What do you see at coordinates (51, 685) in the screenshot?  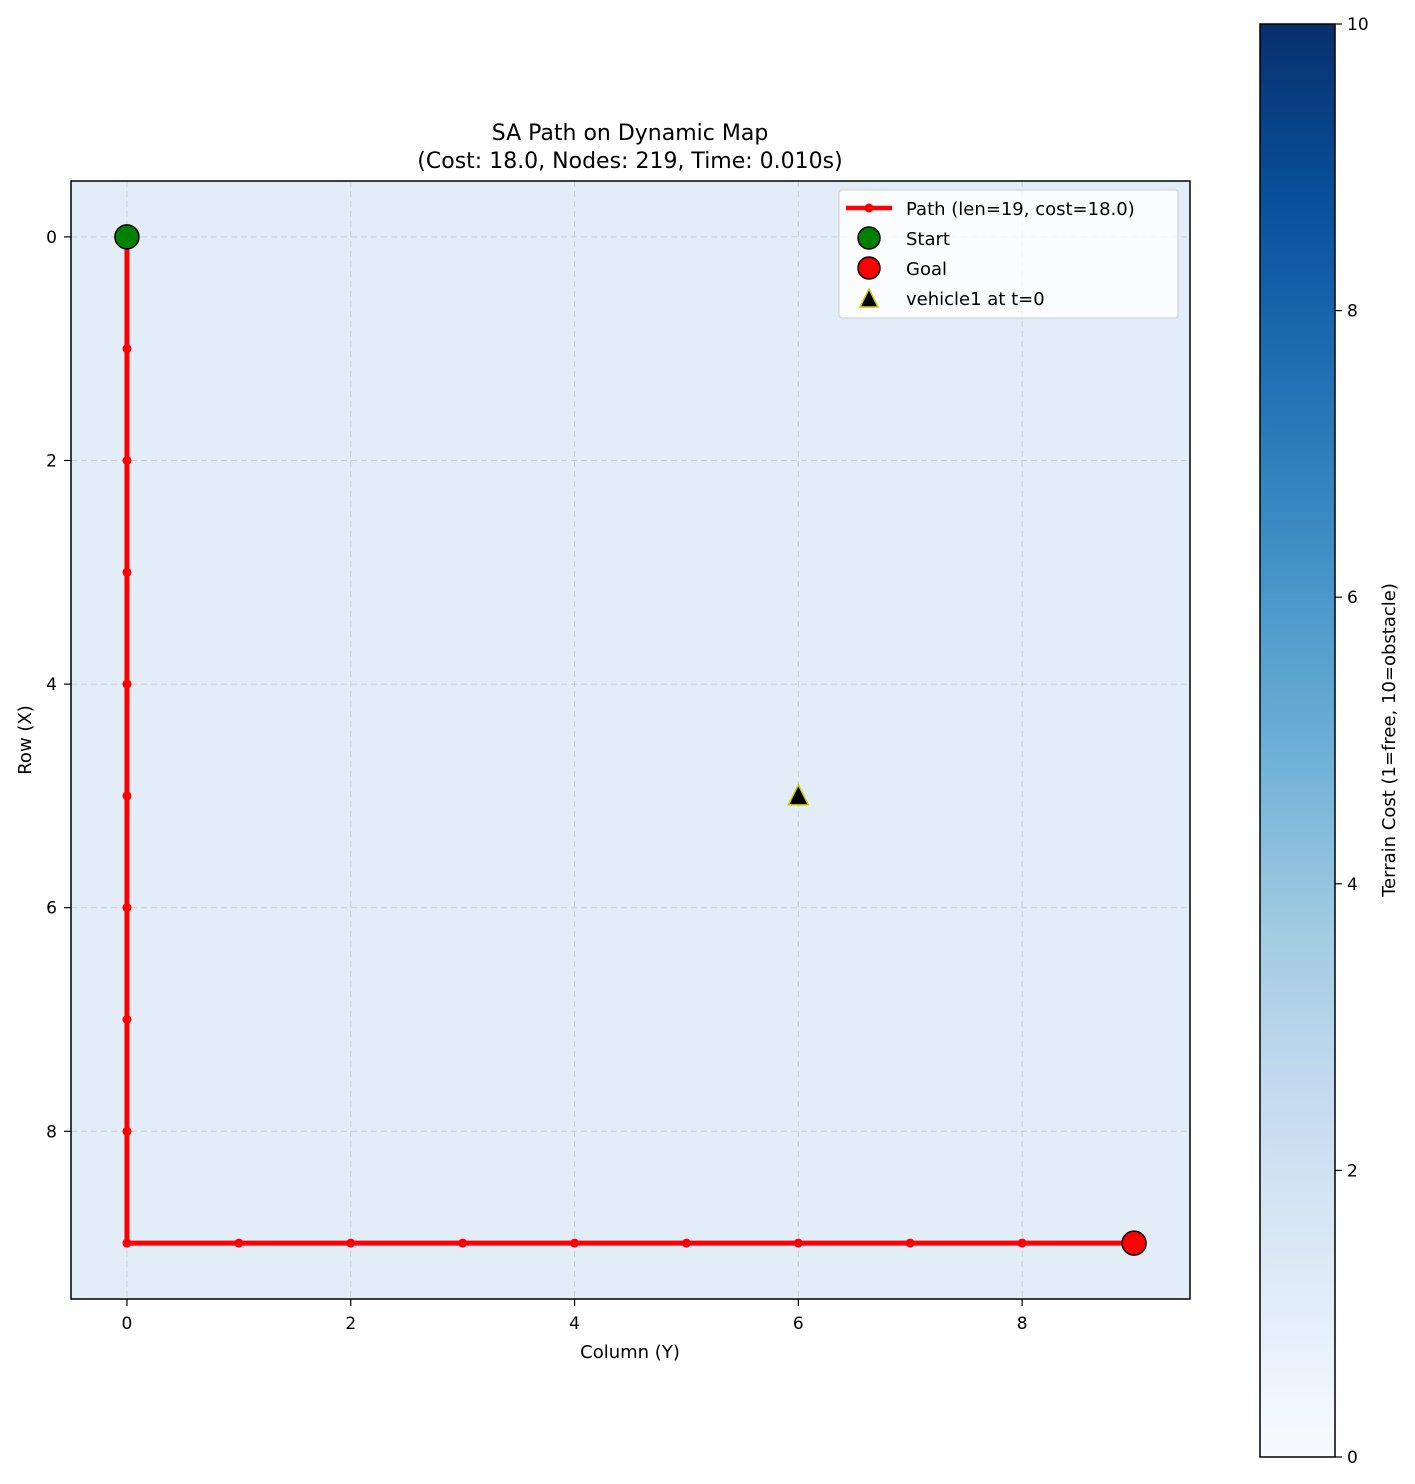 I see `y-tick-label: 4` at bounding box center [51, 685].